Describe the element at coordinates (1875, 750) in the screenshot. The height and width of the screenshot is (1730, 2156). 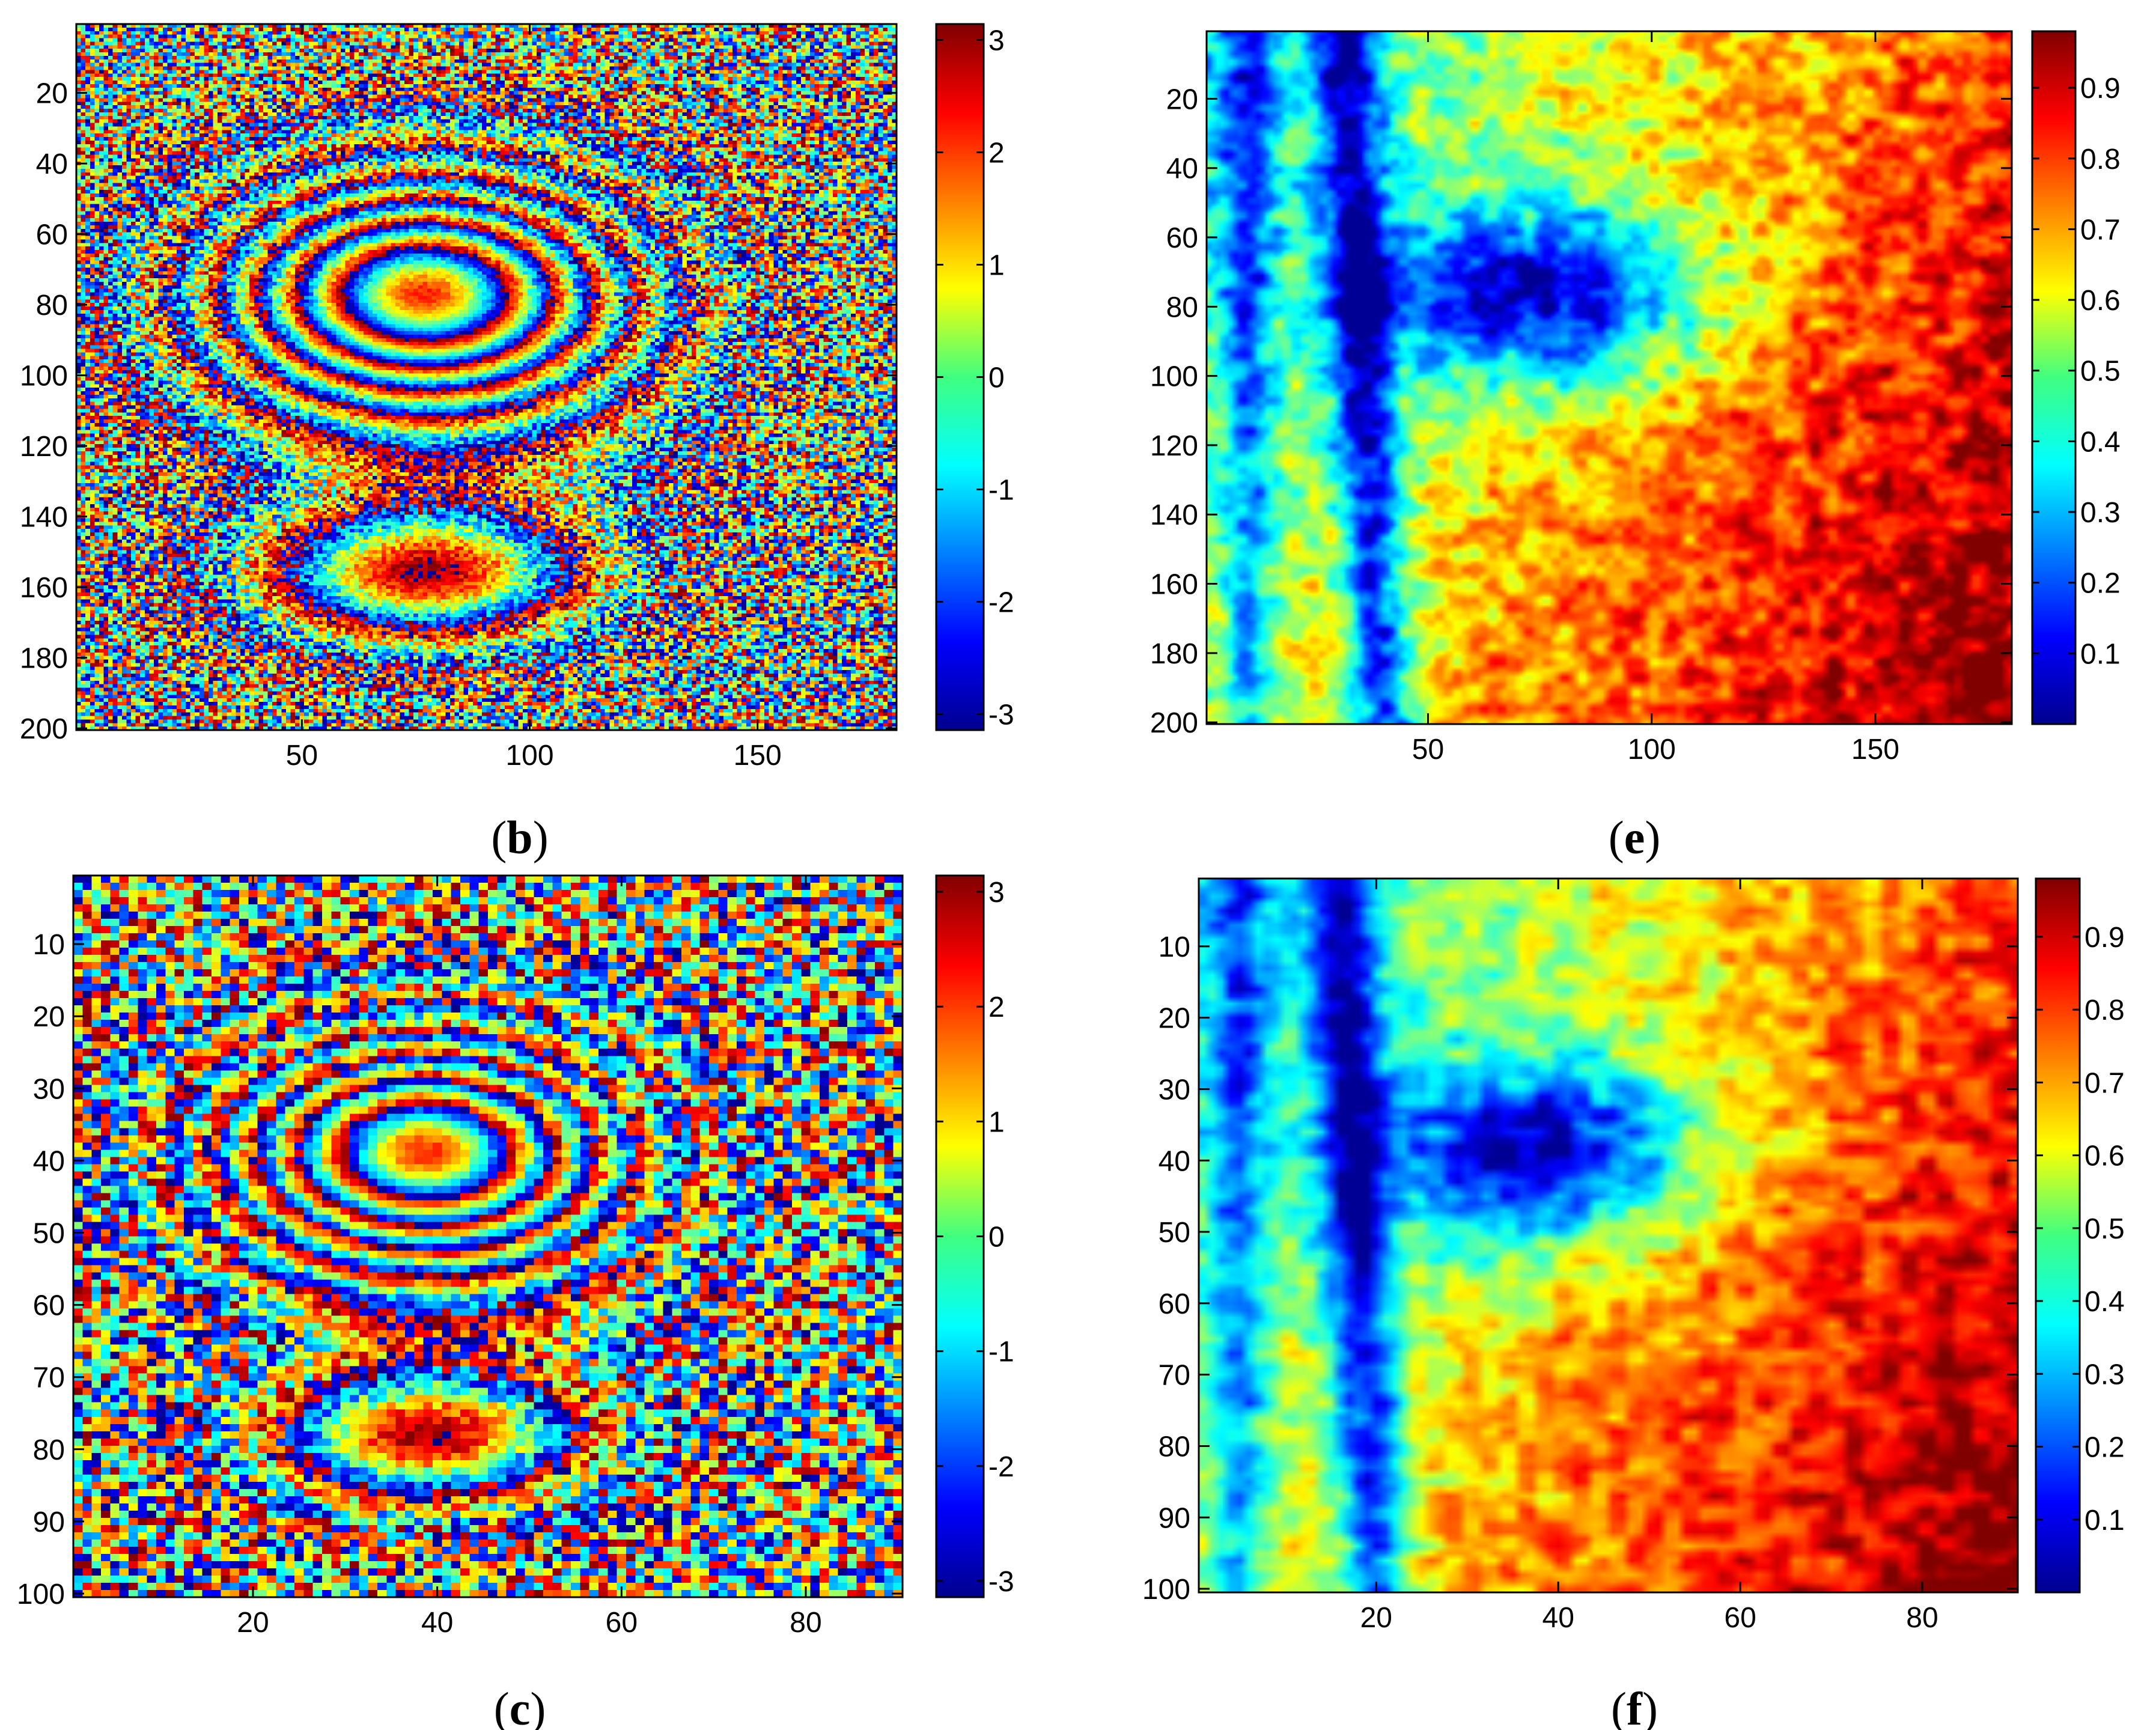
I see `x-tick-label: 150` at that location.